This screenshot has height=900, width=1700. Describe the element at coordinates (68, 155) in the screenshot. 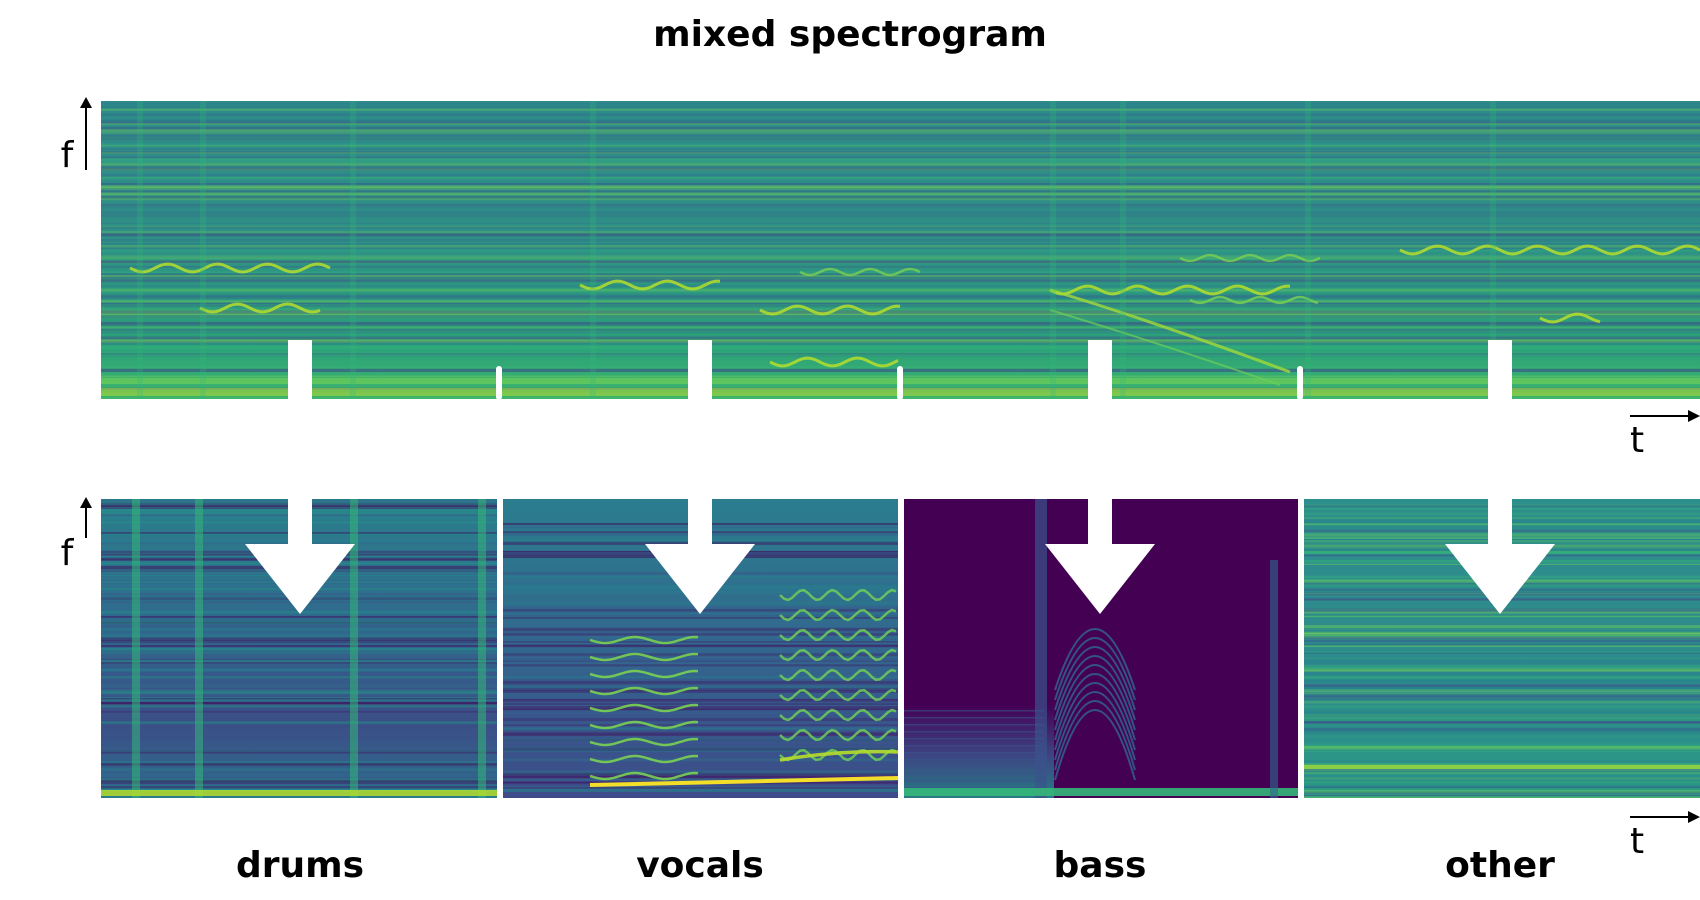

I see `mixed-frequency-label: f` at that location.